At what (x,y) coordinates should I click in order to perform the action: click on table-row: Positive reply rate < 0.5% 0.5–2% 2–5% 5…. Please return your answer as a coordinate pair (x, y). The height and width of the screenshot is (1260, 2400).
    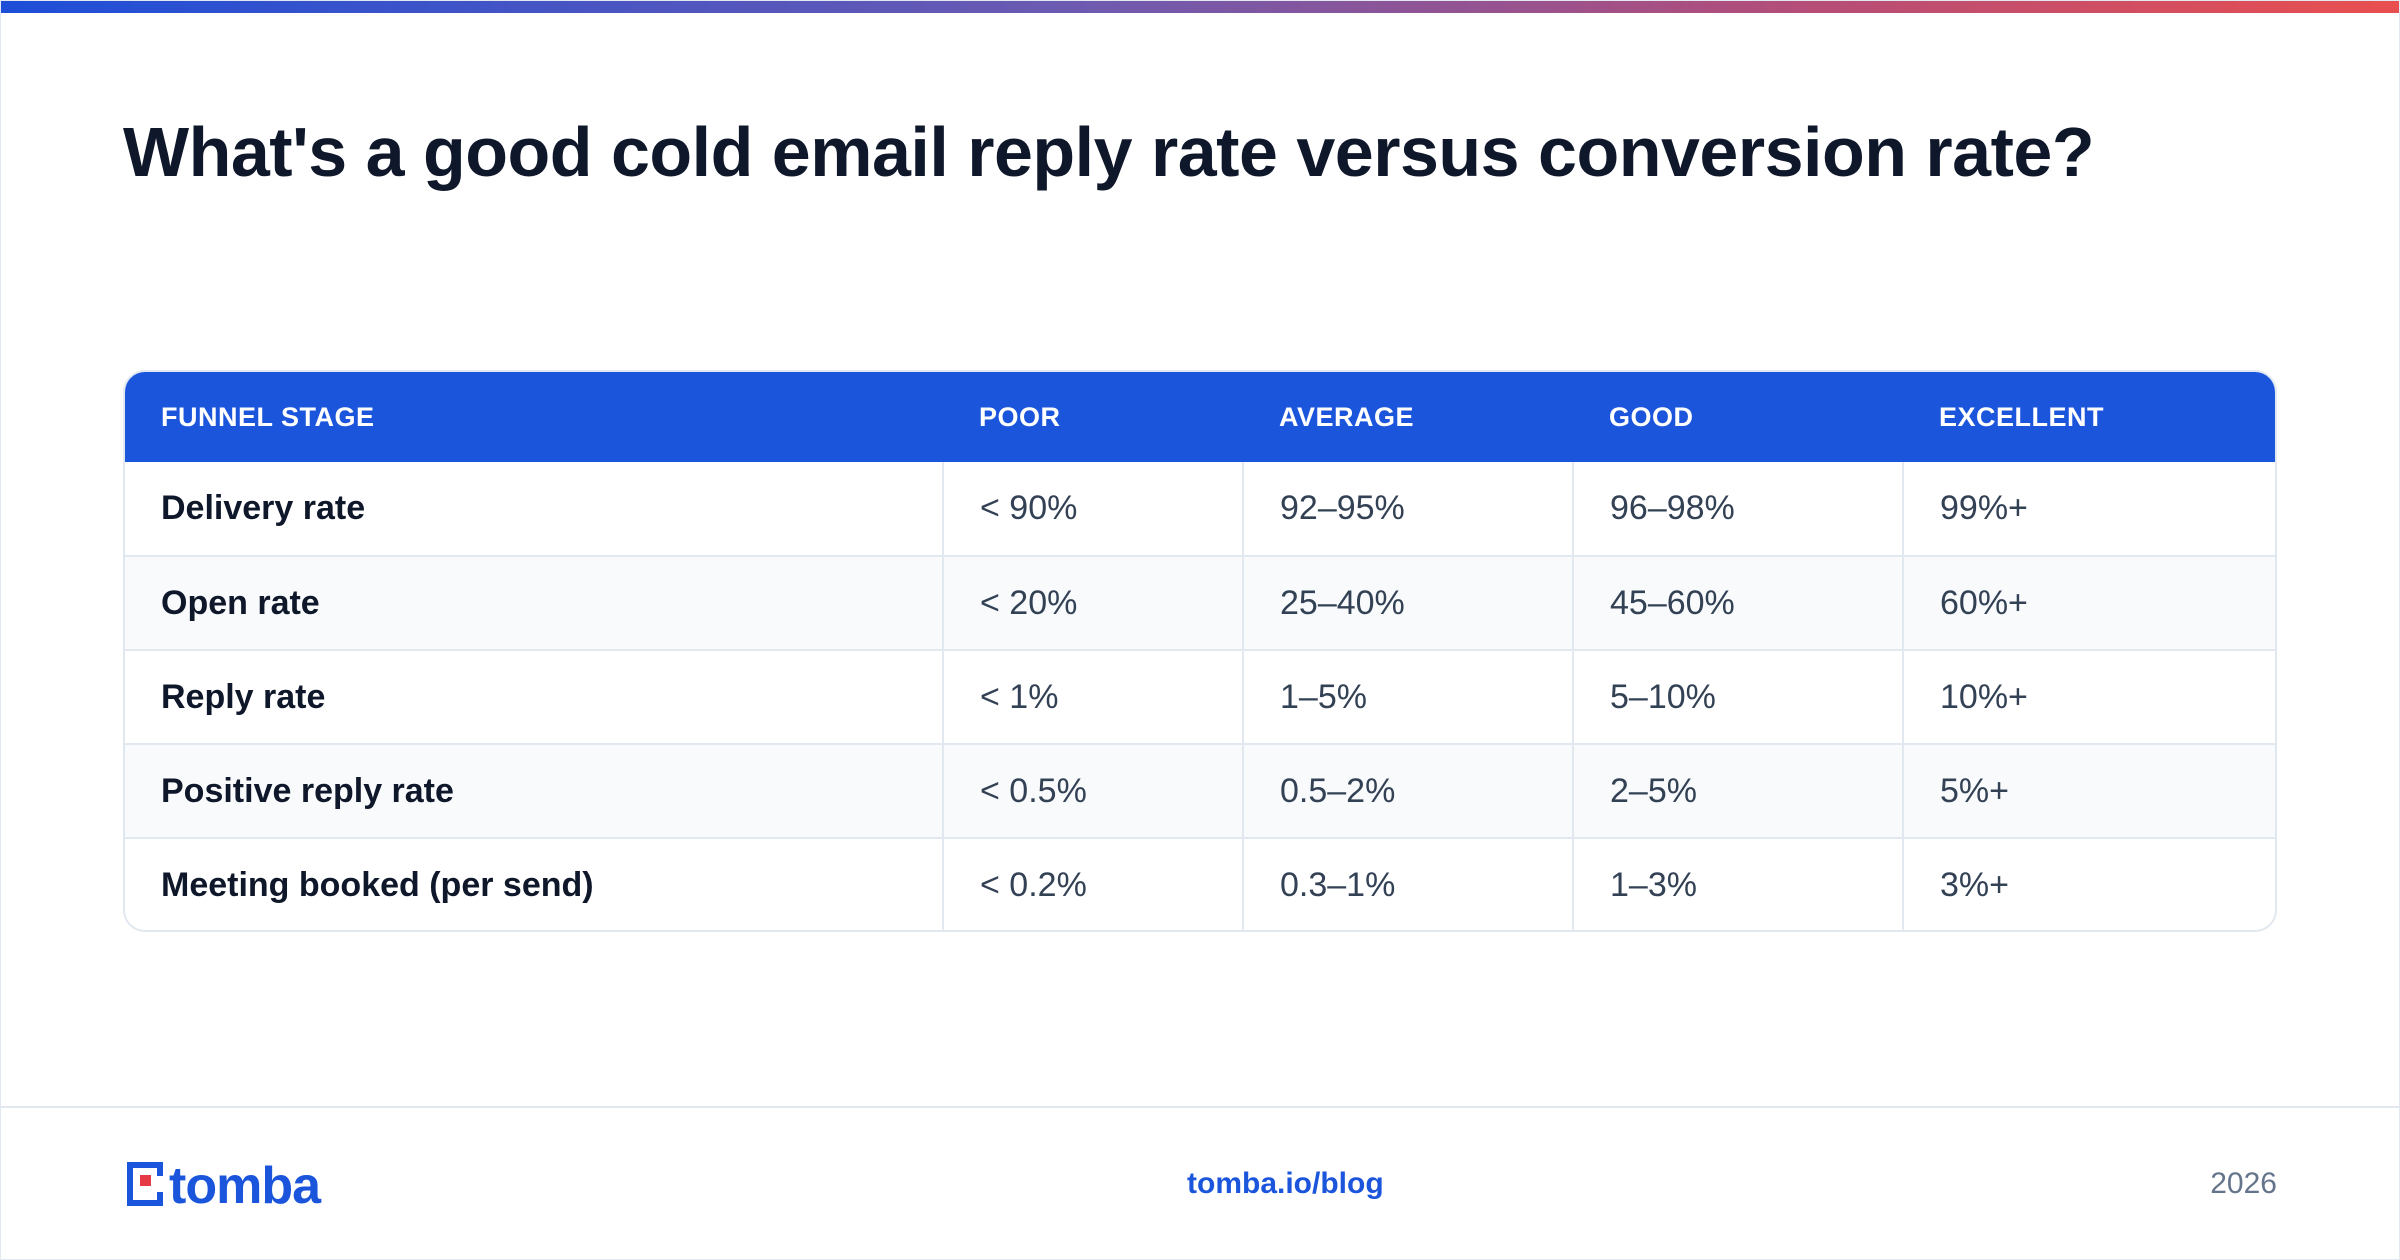
    Looking at the image, I should click on (1200, 790).